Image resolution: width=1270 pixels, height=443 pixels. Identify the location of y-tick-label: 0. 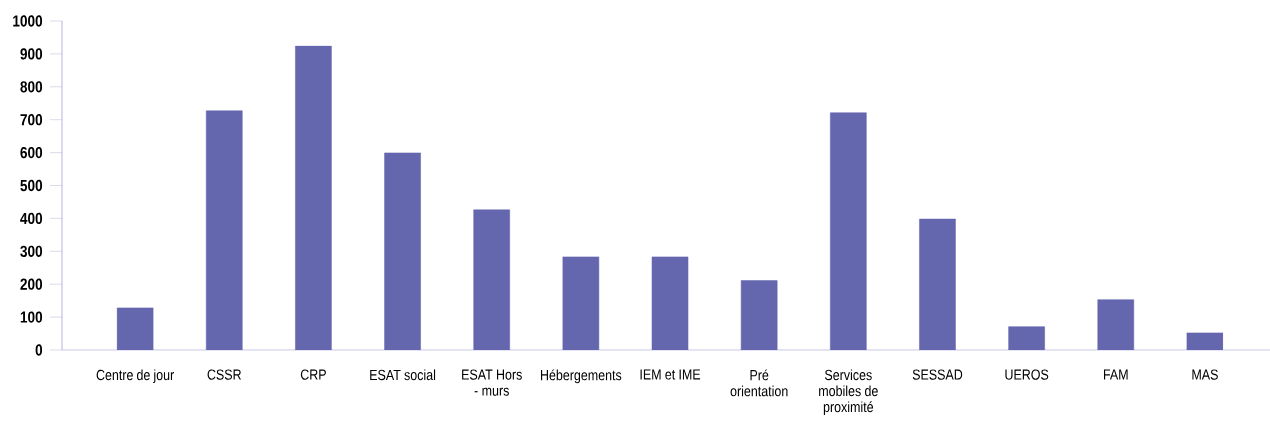
(39, 350).